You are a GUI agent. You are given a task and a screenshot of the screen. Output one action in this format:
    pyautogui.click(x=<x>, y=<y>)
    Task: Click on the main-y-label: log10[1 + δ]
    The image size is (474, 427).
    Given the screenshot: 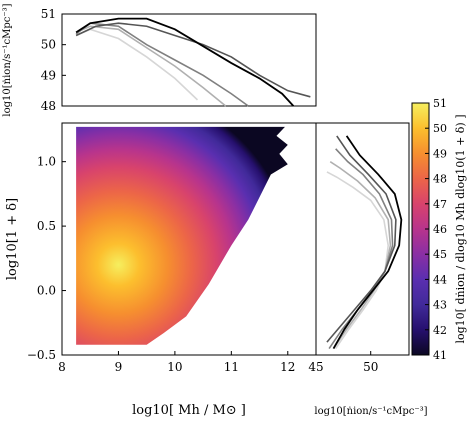 What is the action you would take?
    pyautogui.click(x=12, y=239)
    